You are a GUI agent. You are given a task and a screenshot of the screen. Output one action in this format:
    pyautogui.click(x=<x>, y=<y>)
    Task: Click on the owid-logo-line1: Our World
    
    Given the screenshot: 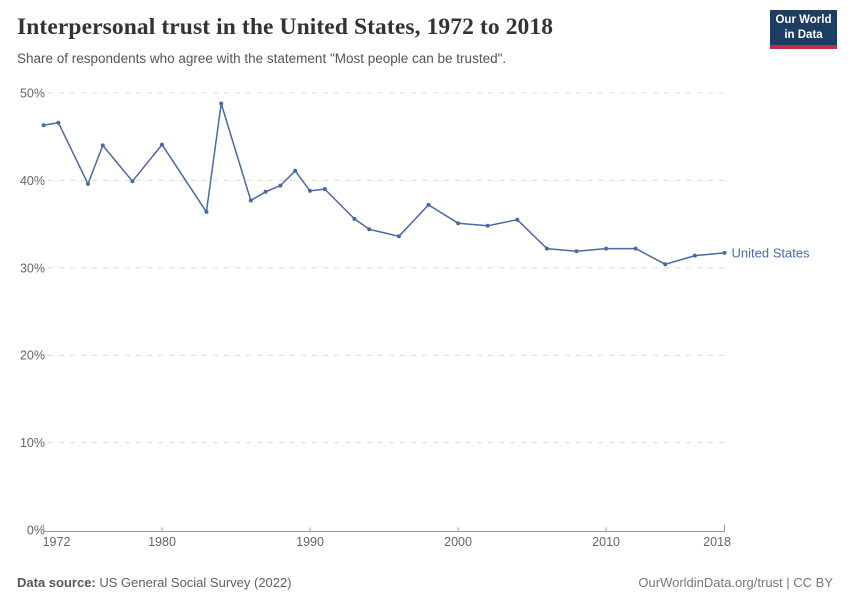 What is the action you would take?
    pyautogui.click(x=803, y=20)
    